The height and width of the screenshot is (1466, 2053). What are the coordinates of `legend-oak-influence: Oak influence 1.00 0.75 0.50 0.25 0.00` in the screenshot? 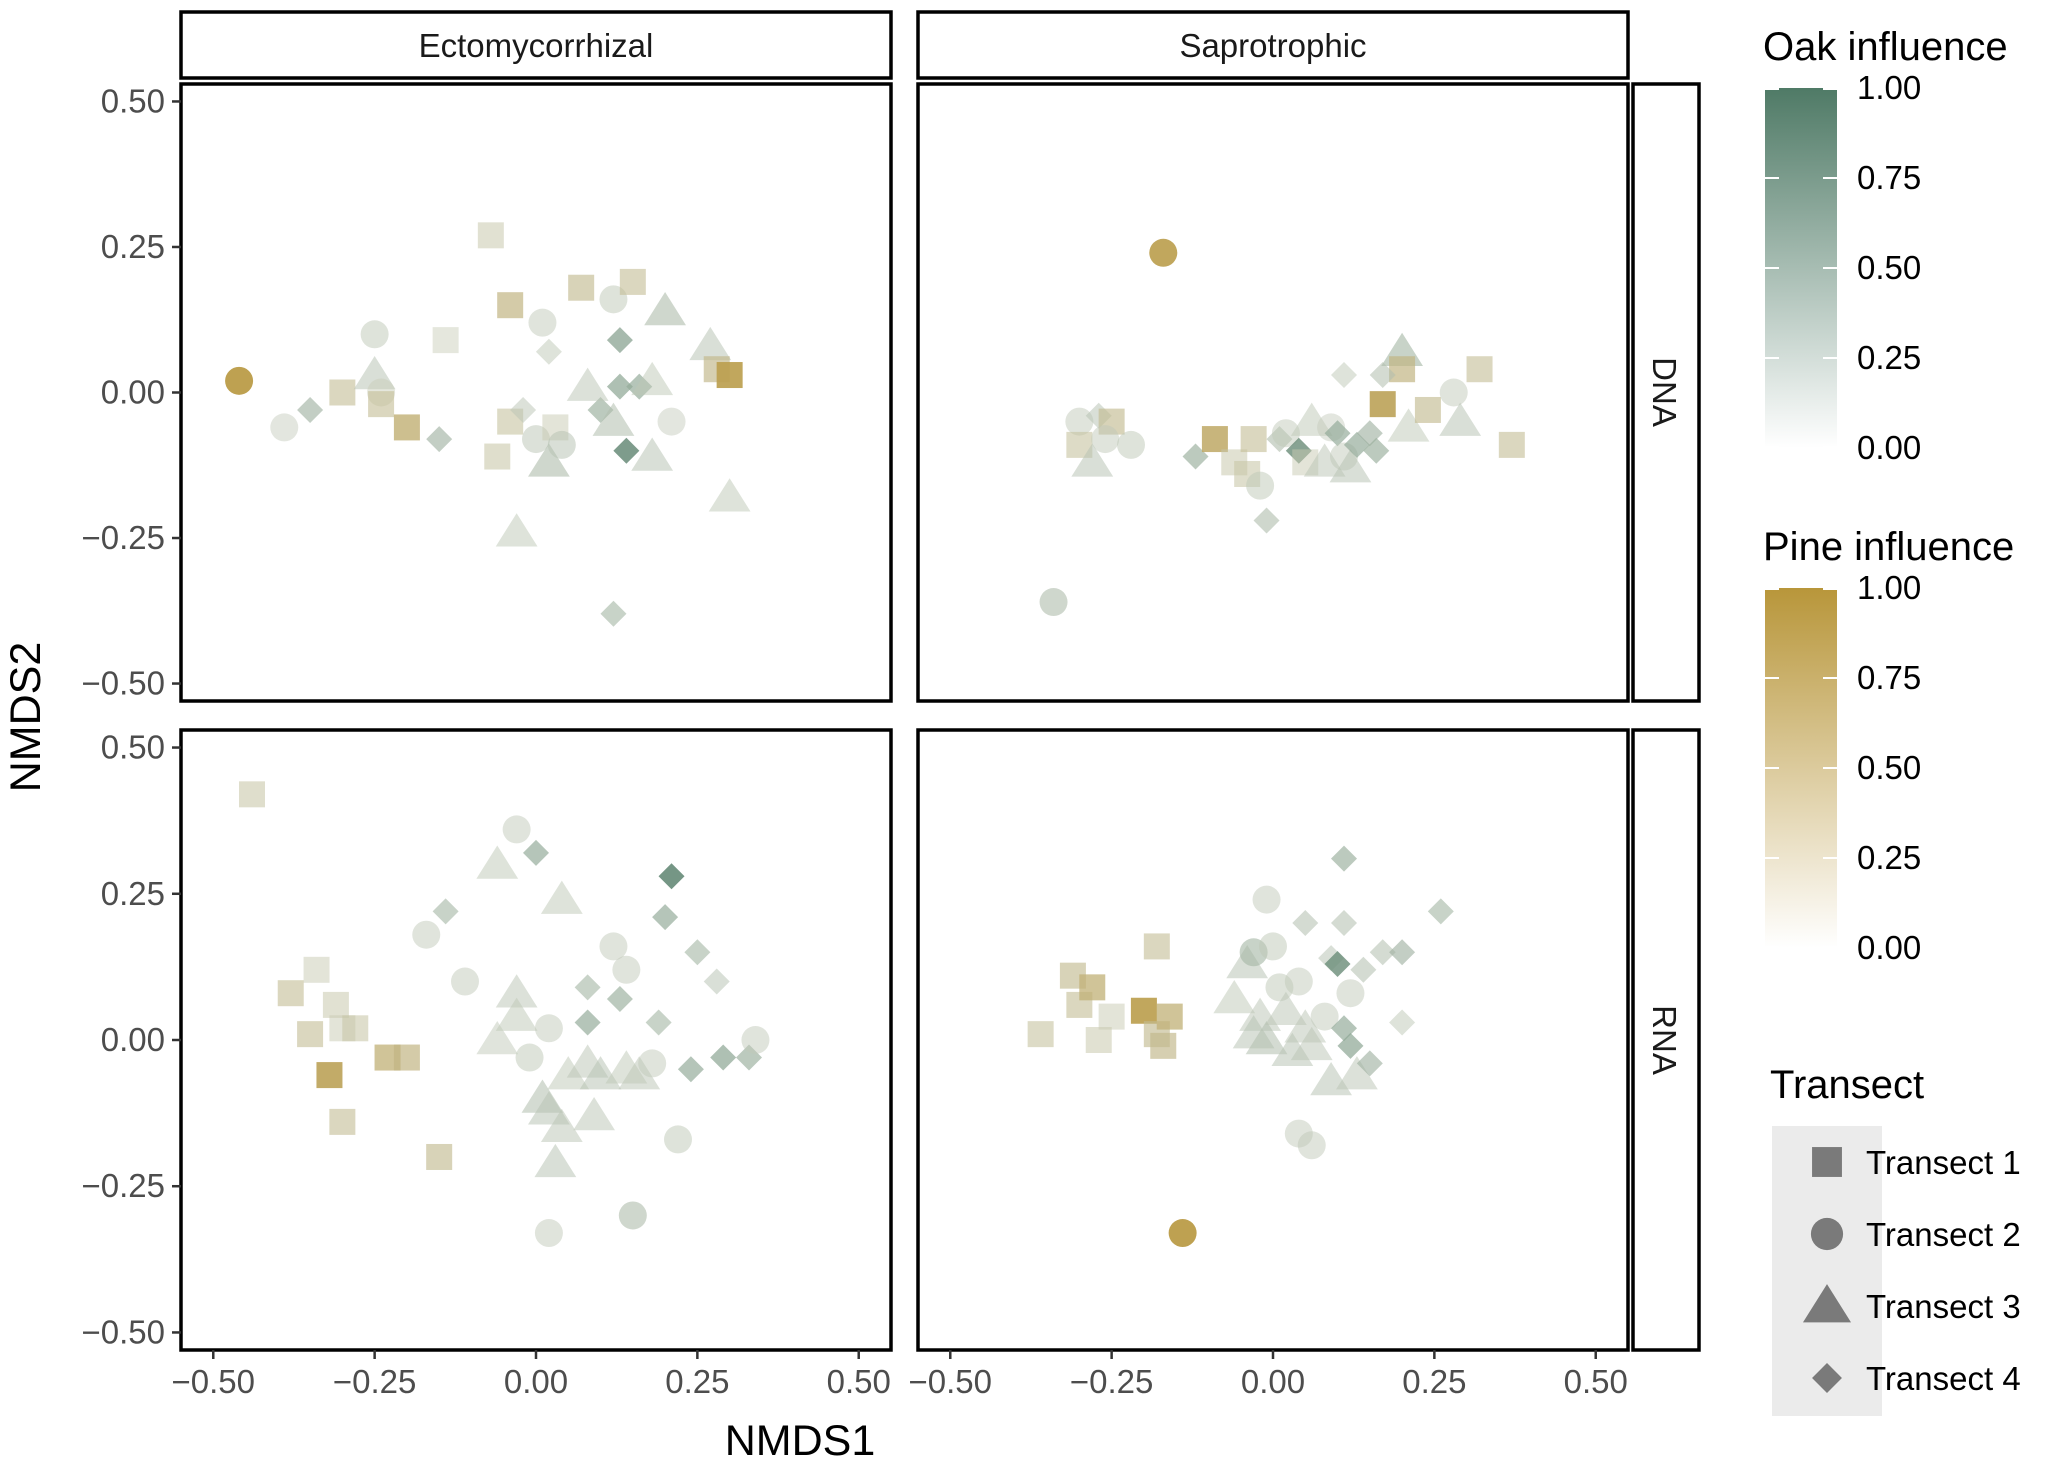 It's located at (1885, 245).